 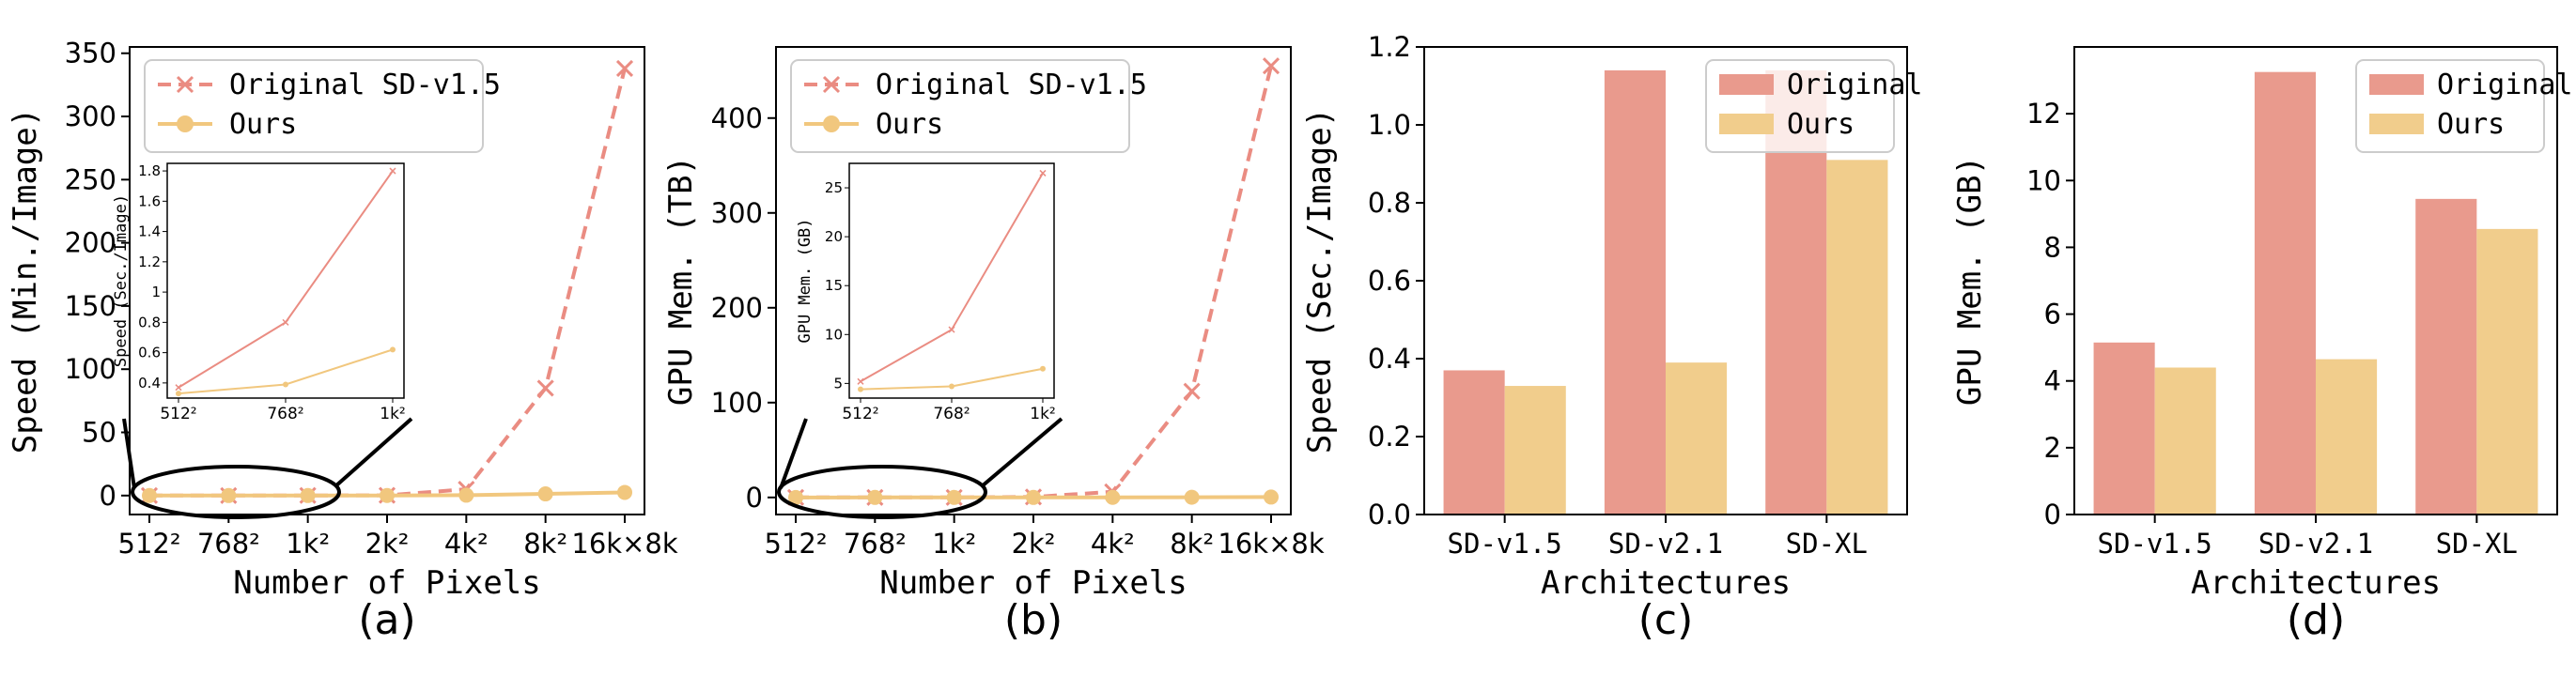 I want to click on x-tick-label: 8k², so click(x=1192, y=544).